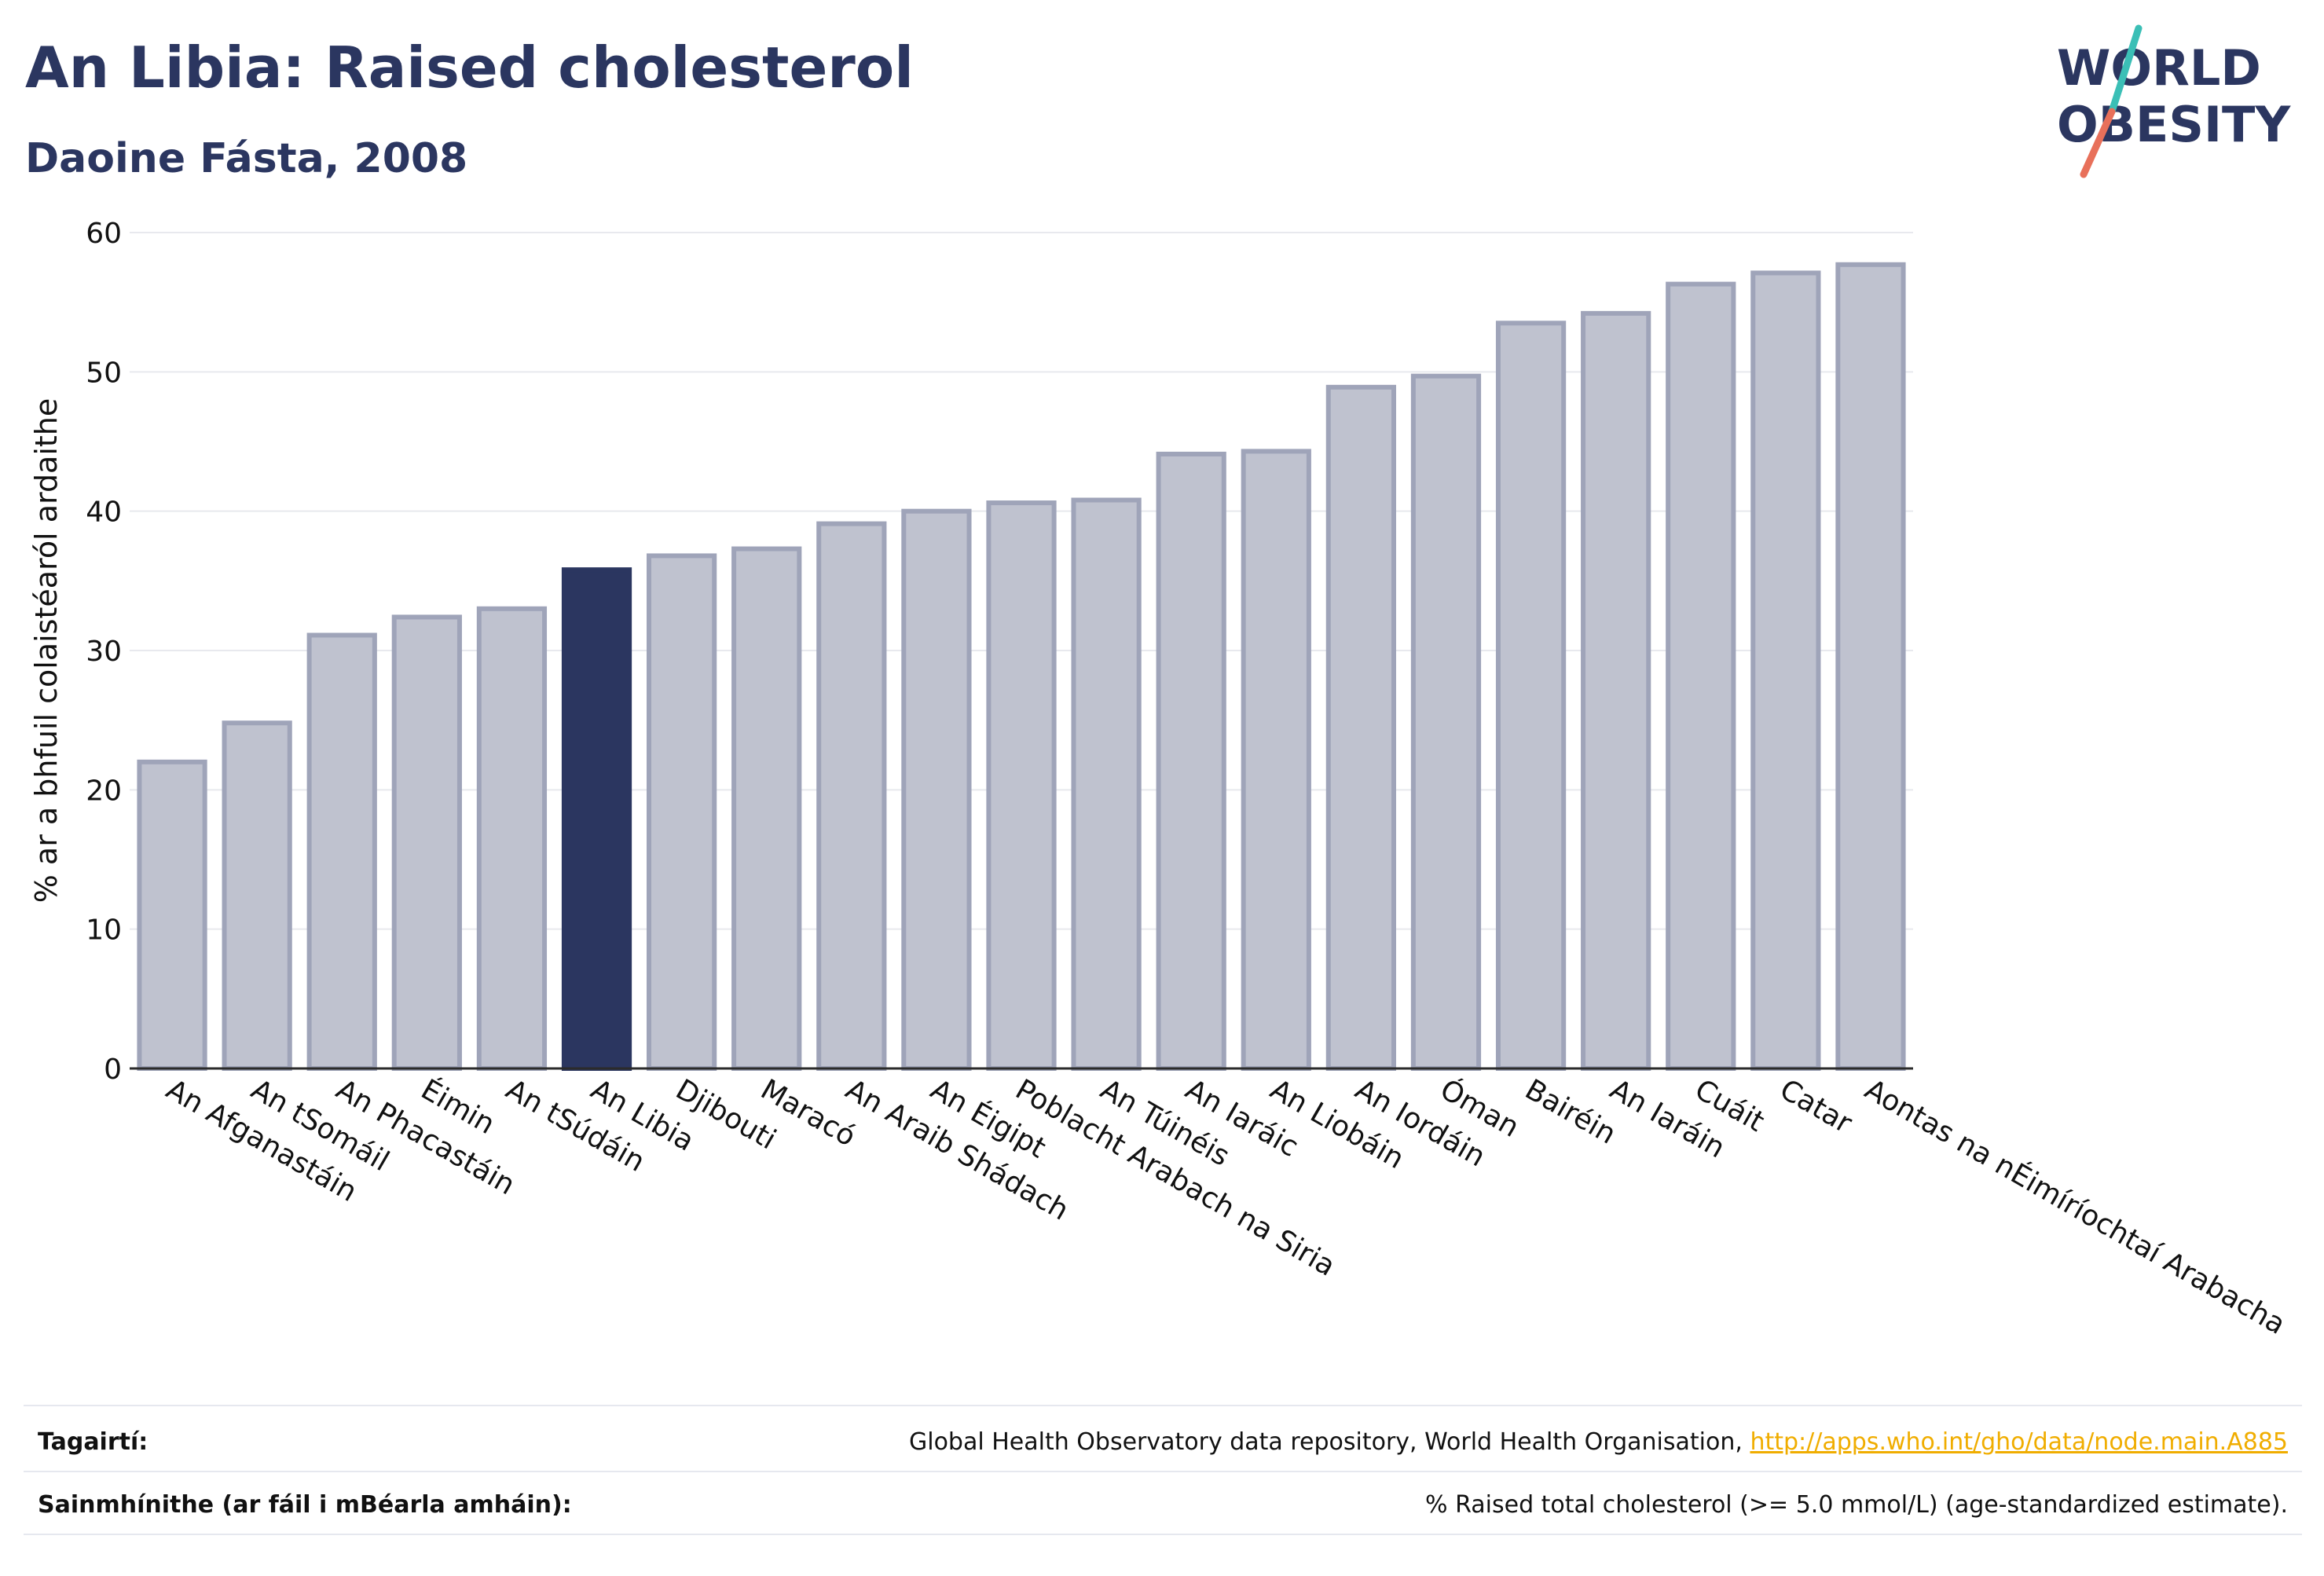  I want to click on y-tick-label: 20, so click(104, 791).